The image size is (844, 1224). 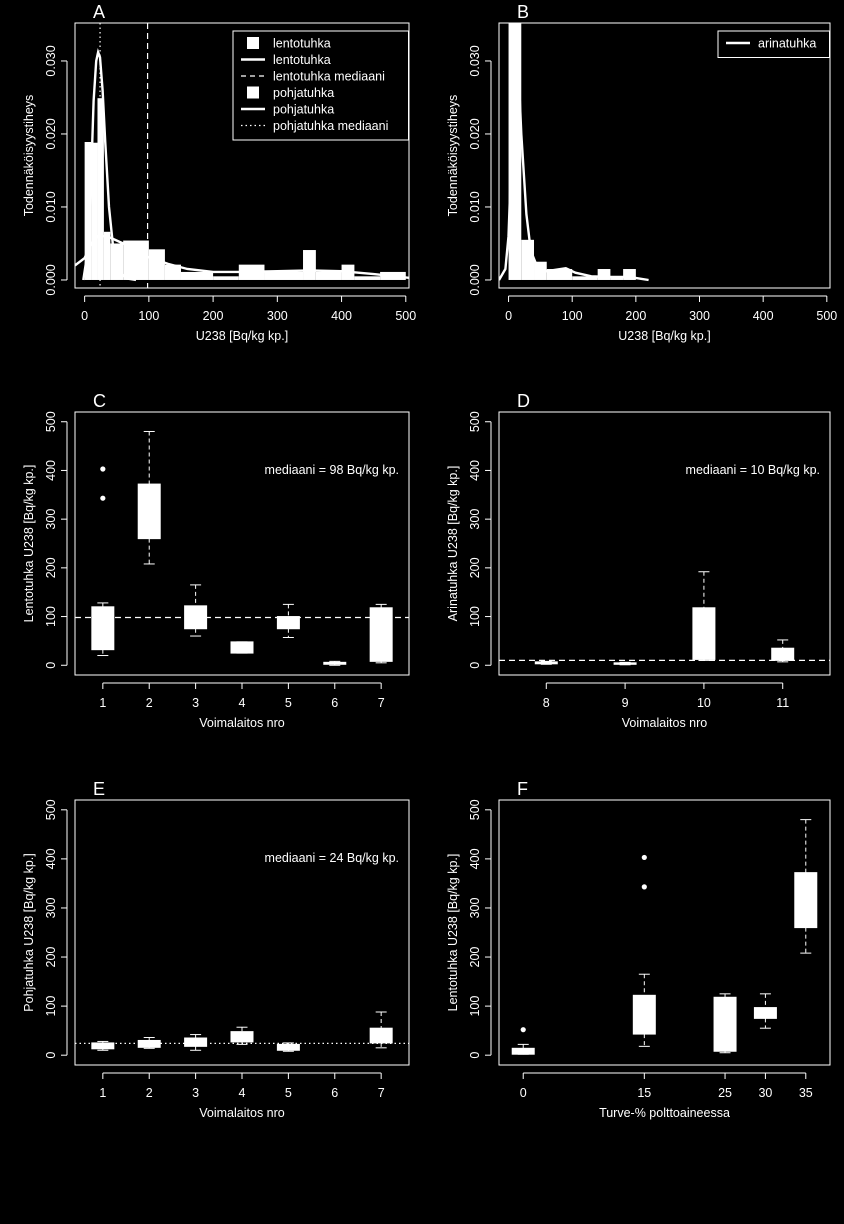 What do you see at coordinates (773, 44) in the screenshot?
I see `legend: arinatuhka` at bounding box center [773, 44].